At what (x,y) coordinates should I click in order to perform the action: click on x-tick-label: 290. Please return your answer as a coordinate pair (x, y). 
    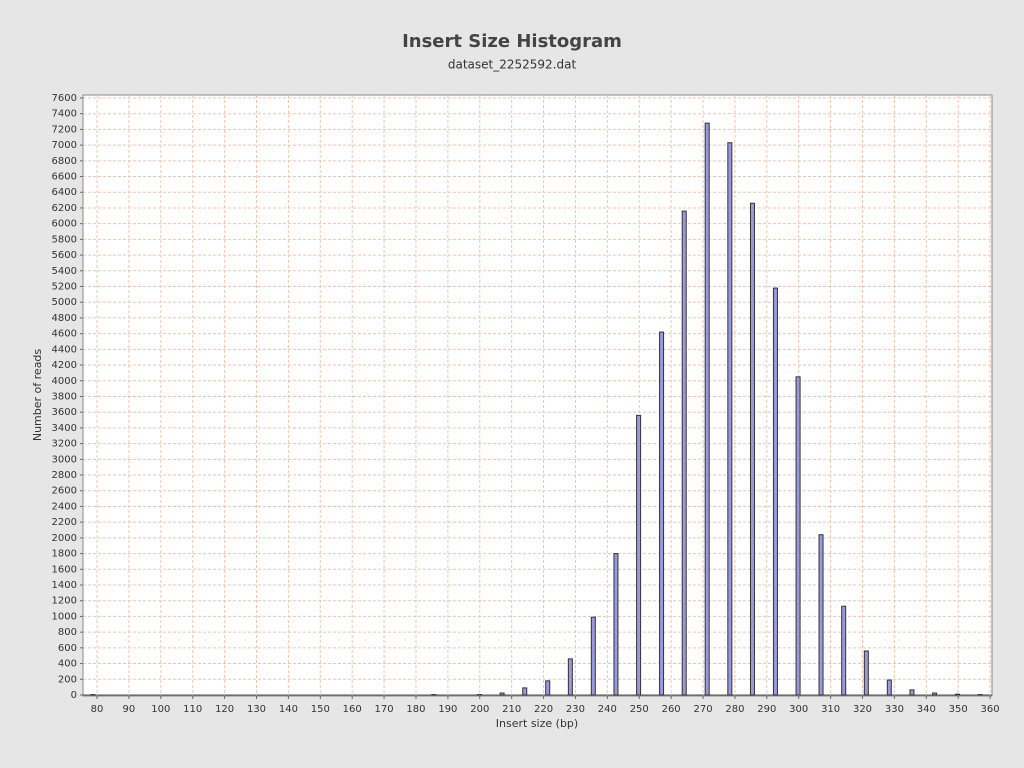
    Looking at the image, I should click on (766, 709).